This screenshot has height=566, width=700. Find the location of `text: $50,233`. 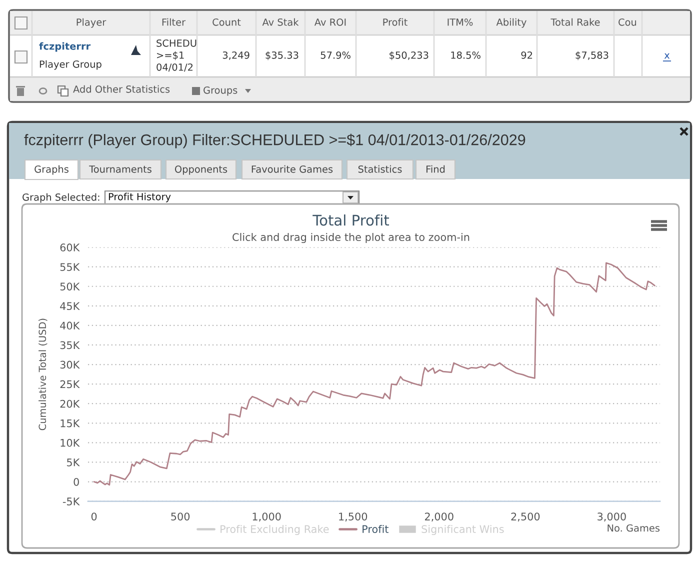

text: $50,233 is located at coordinates (409, 55).